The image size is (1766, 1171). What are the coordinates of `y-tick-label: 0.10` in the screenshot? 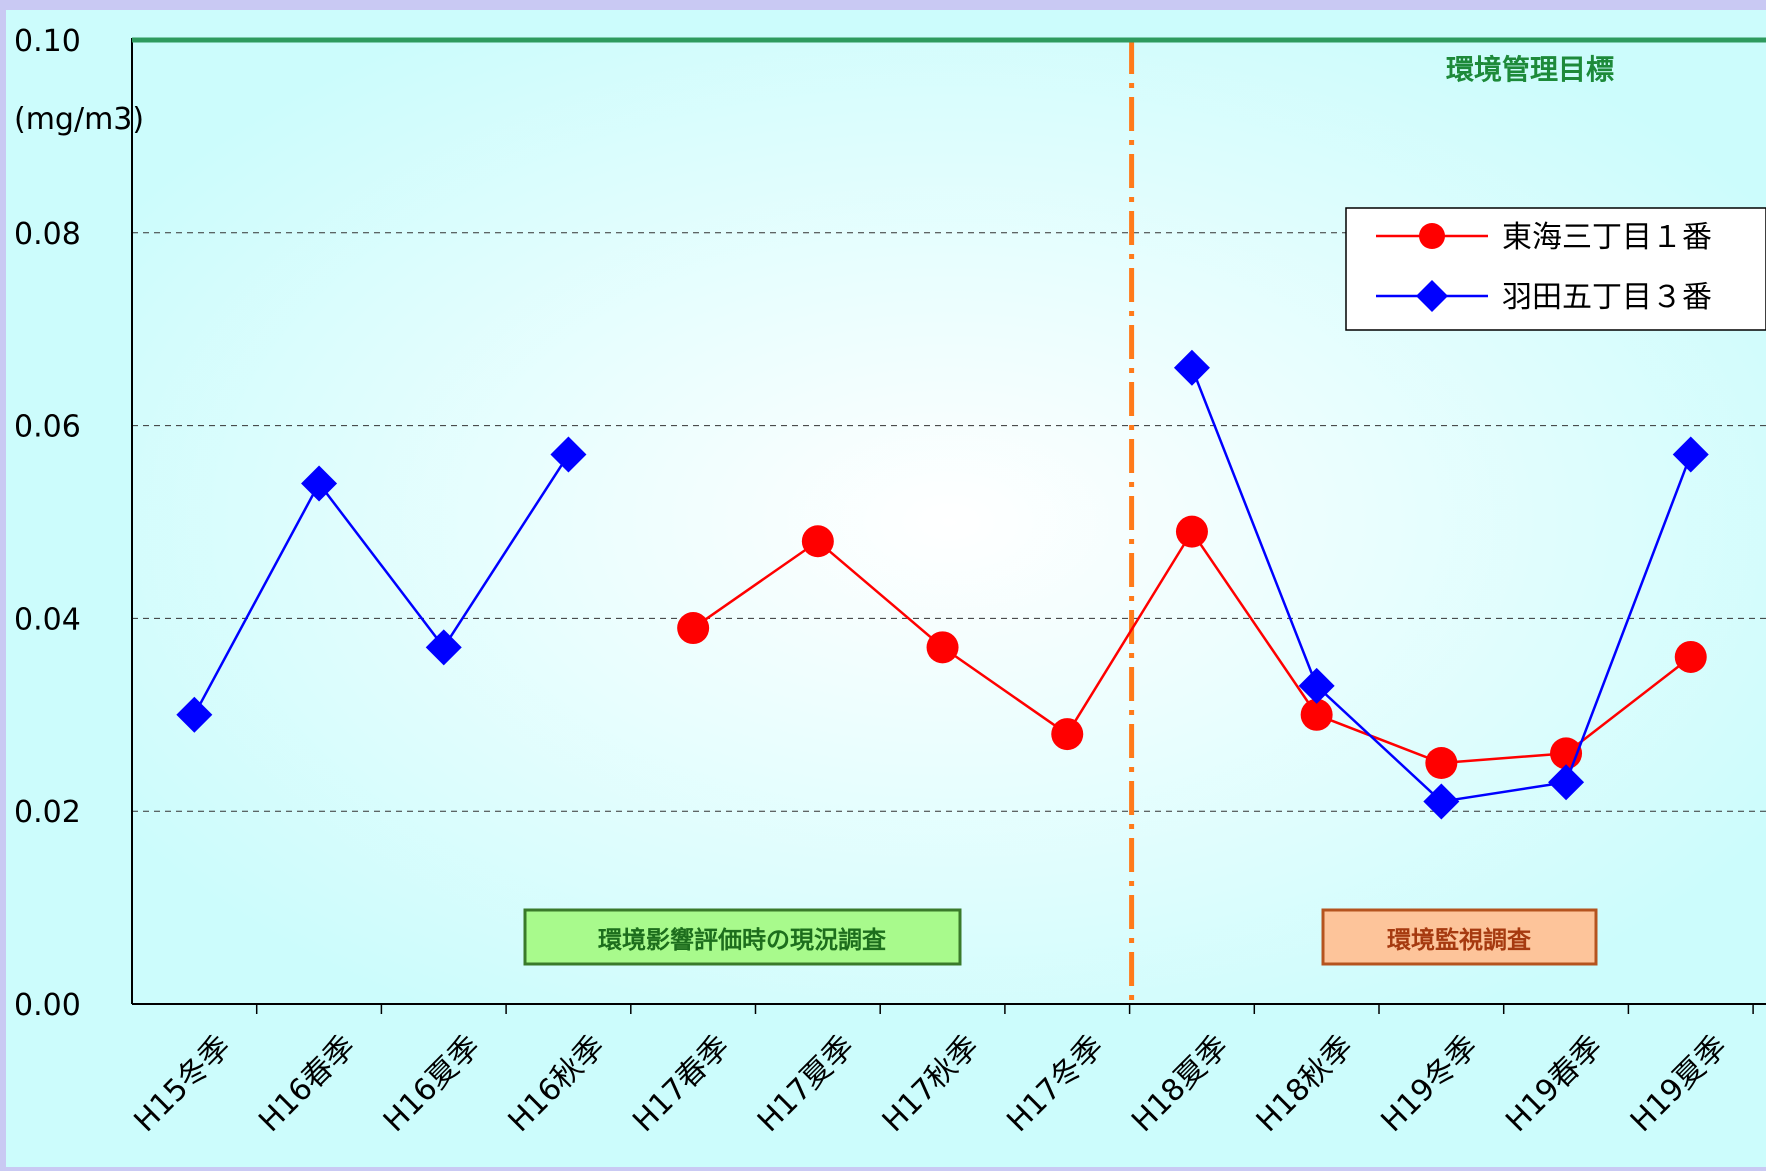 It's located at (47, 41).